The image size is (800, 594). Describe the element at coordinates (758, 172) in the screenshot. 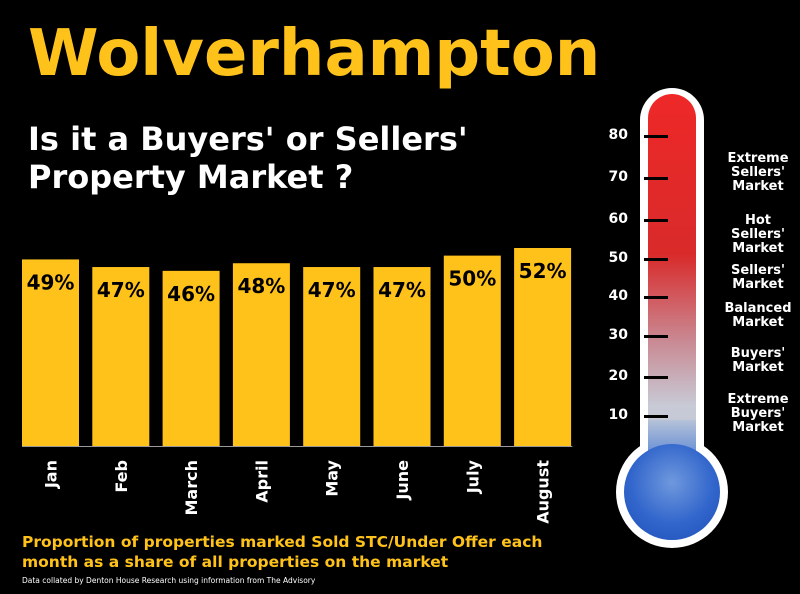

I see `zone-extreme-sellers: Extreme Sellers' Market` at that location.